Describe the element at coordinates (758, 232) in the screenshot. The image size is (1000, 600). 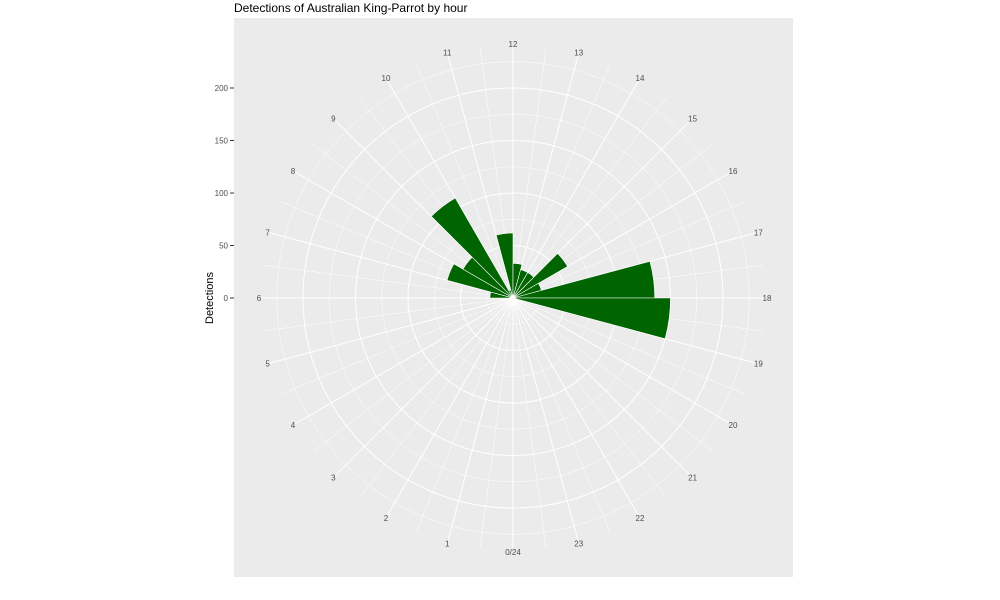
I see `hour-tick-label: 17` at that location.